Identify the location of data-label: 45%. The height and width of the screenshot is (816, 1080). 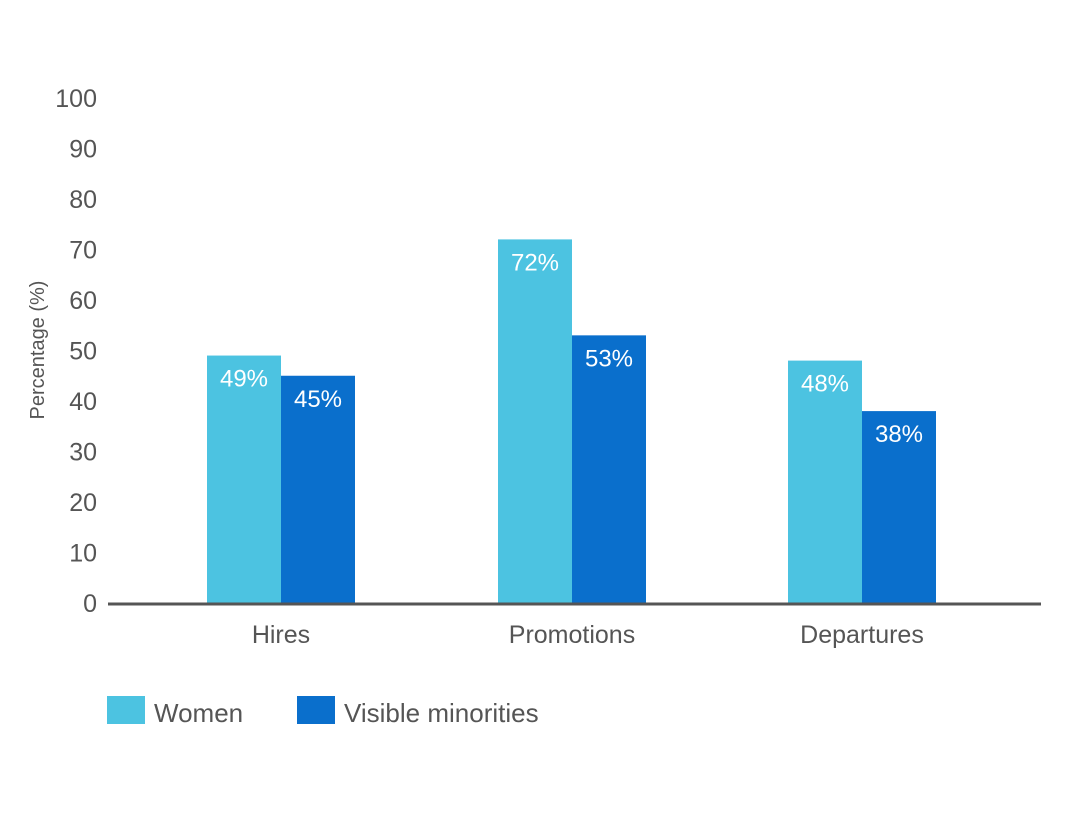
(318, 399).